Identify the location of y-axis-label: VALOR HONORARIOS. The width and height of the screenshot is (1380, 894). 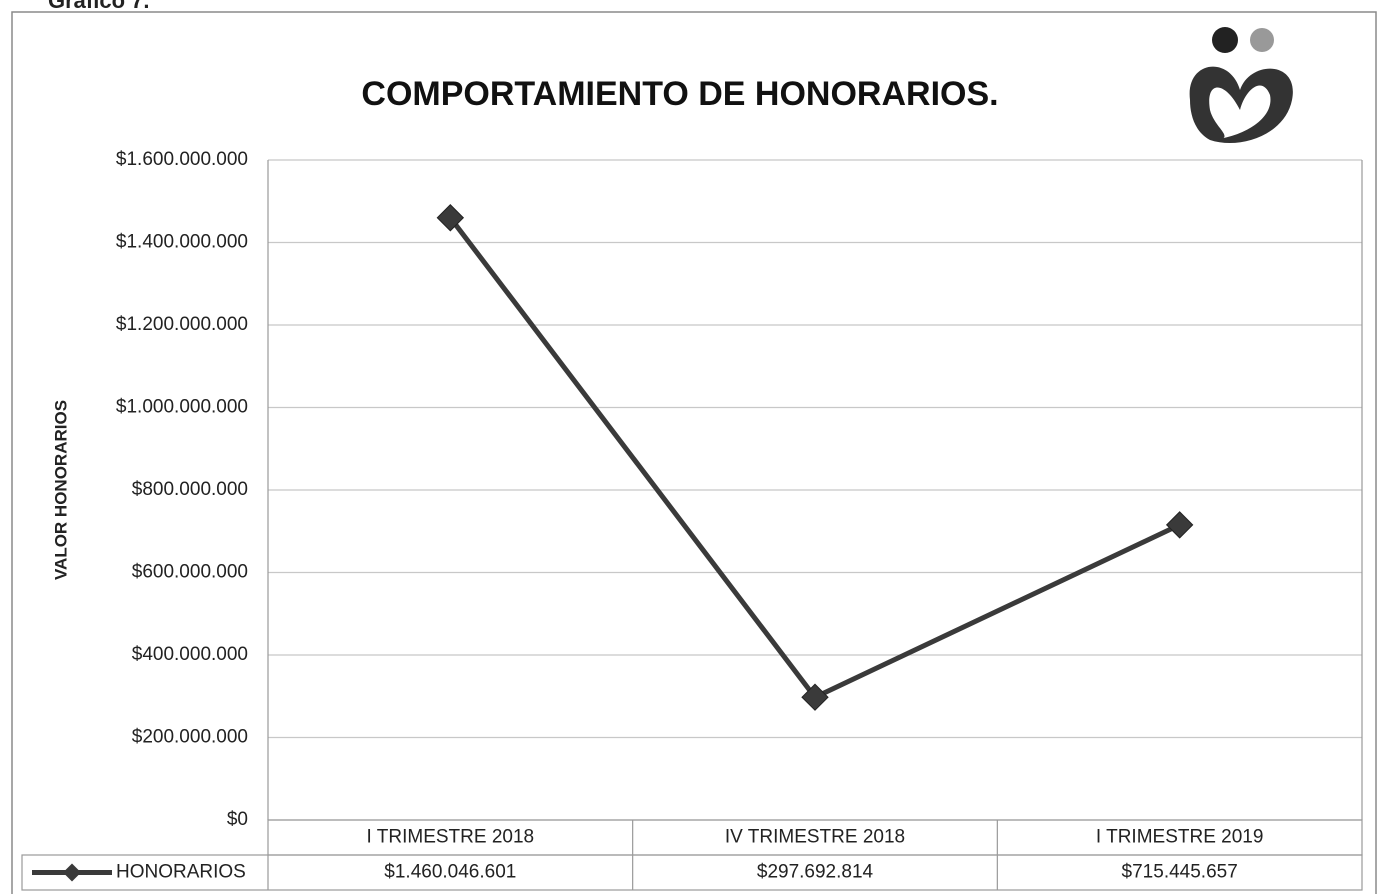
(60, 490).